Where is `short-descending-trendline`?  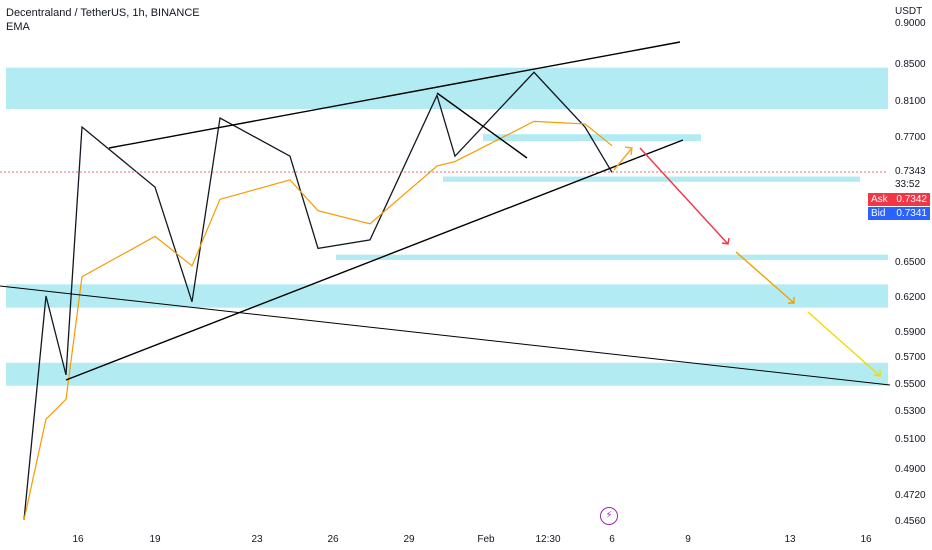
short-descending-trendline is located at coordinates (482, 125).